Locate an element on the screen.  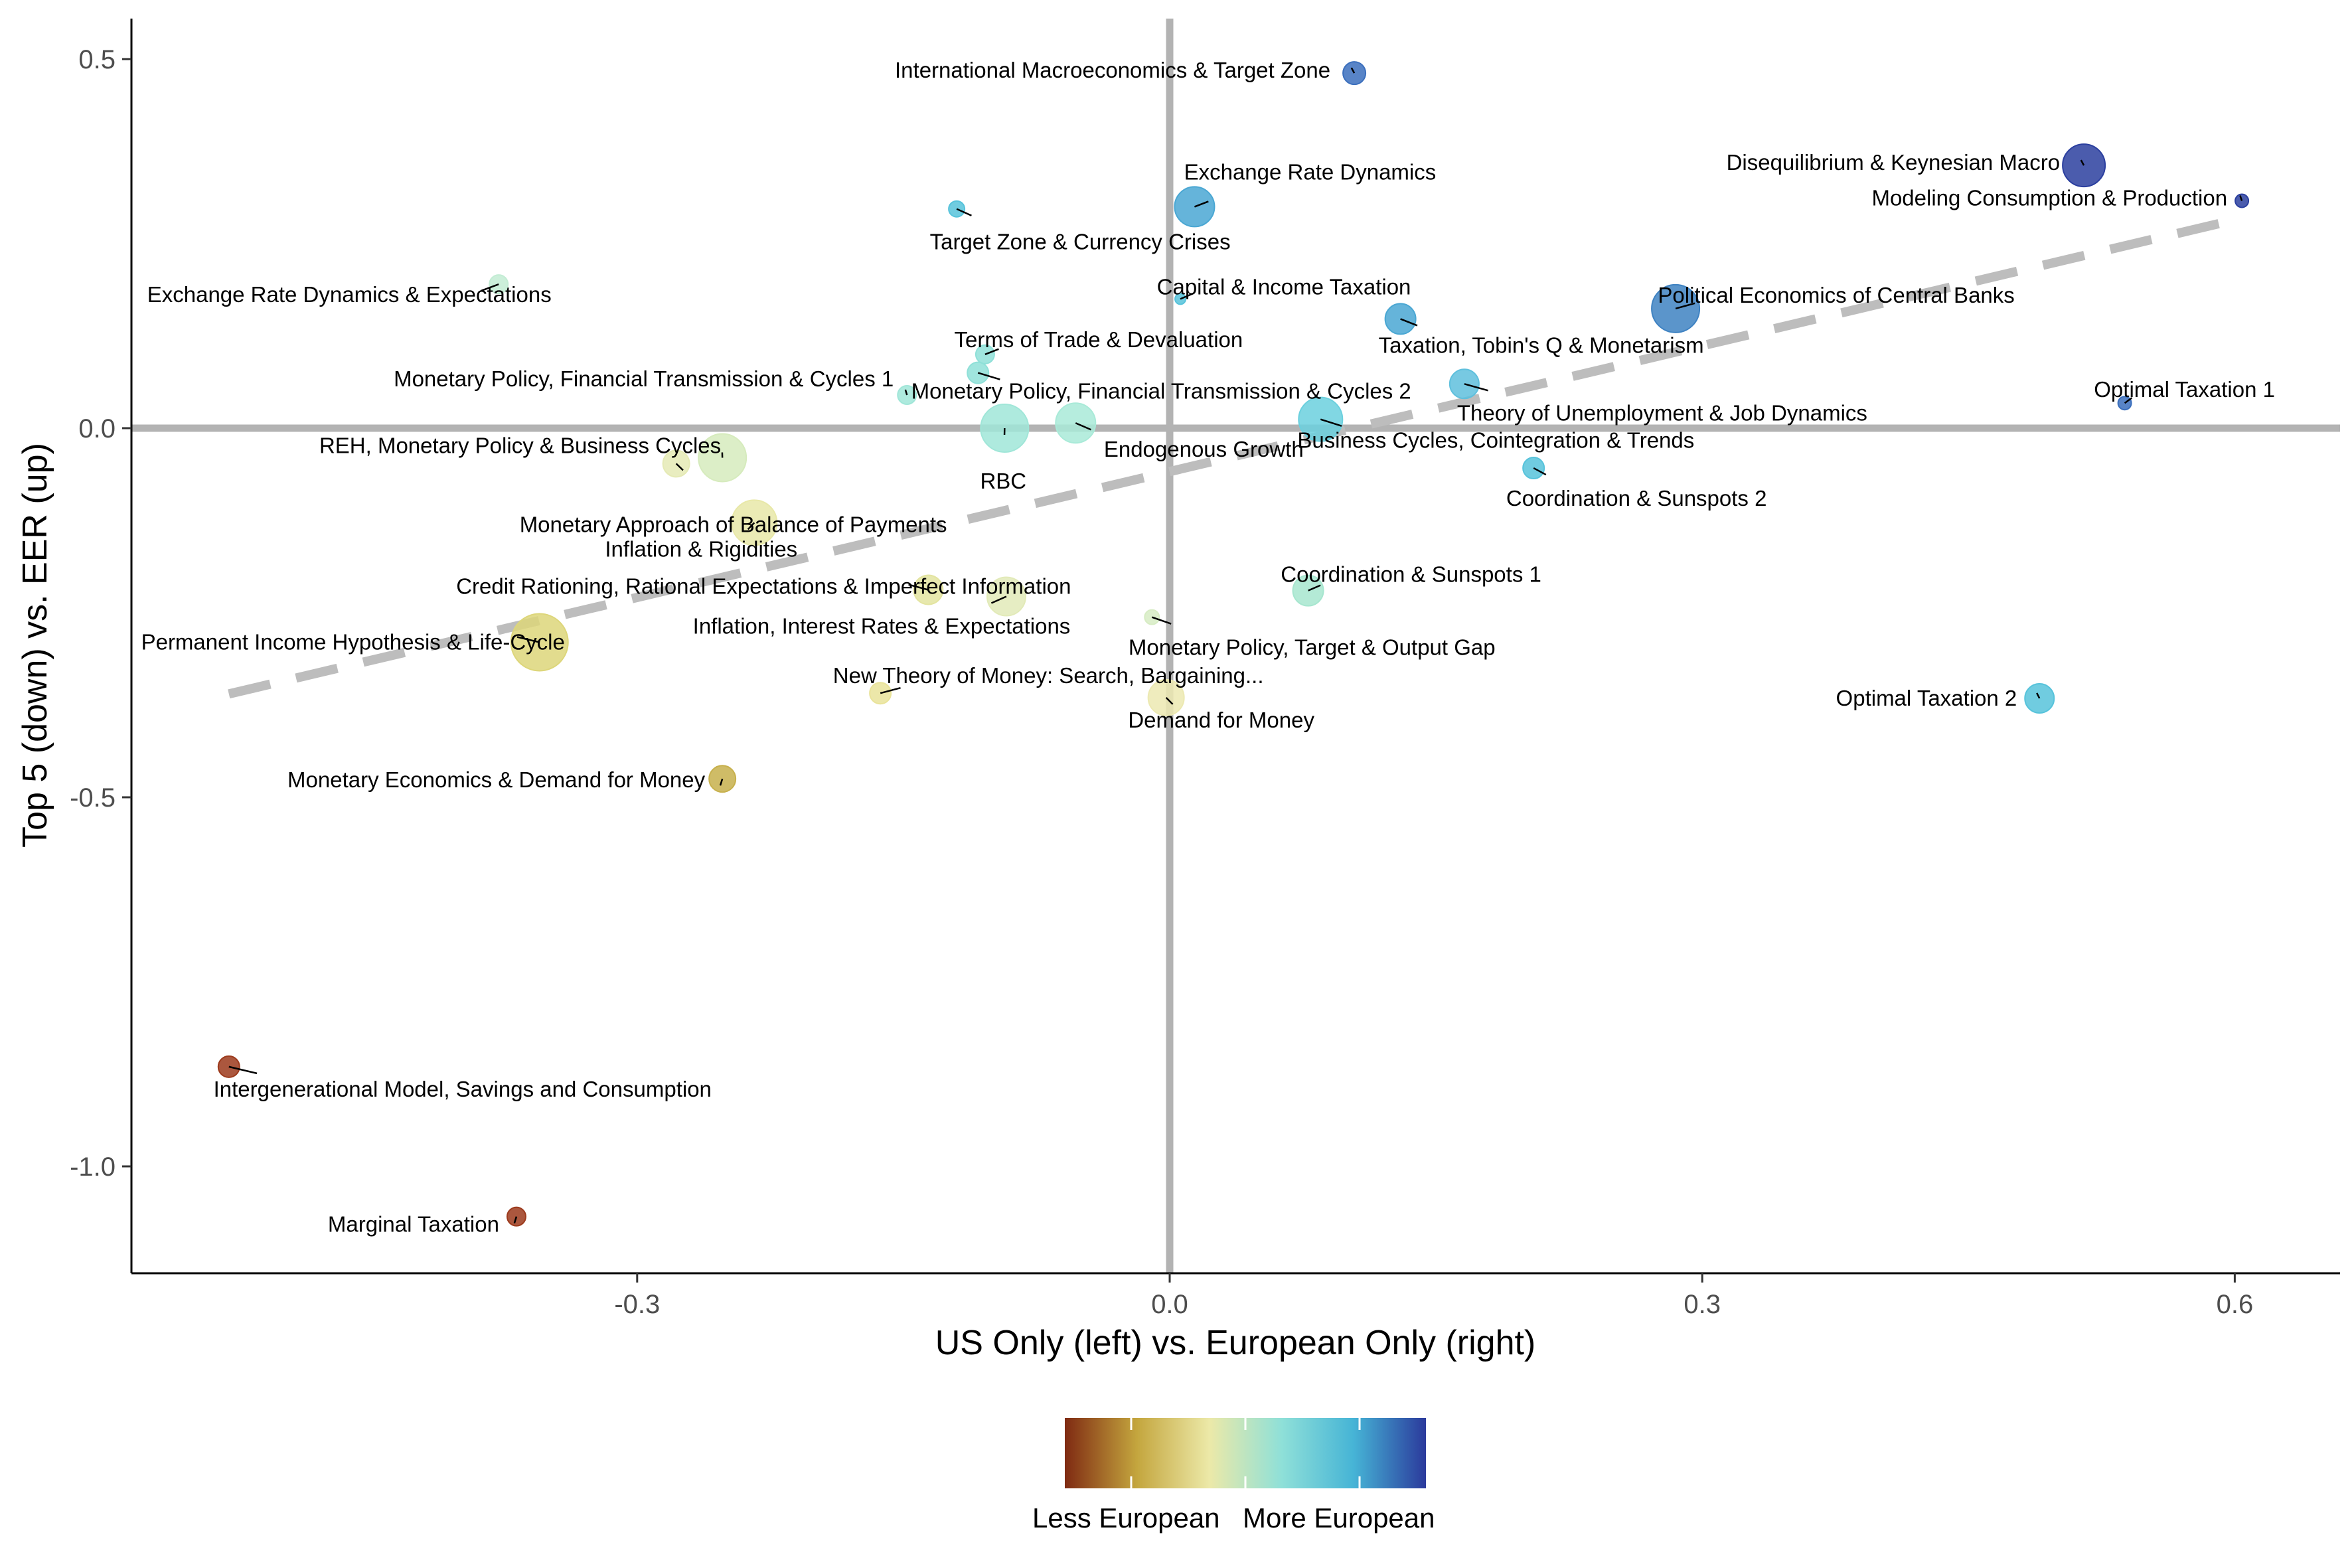
point-label: Inflation, Interest Rates & Expectations is located at coordinates (882, 627).